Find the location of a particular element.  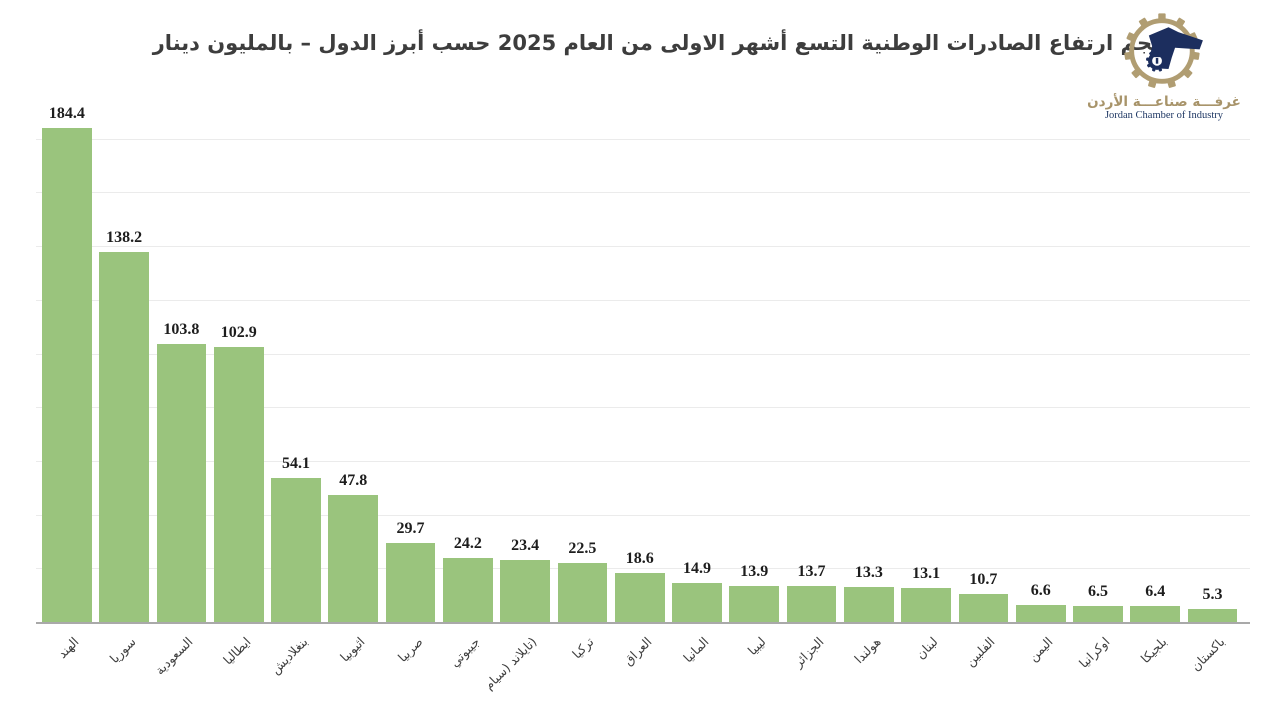

bar-value-label: 54.1 is located at coordinates (295, 463).